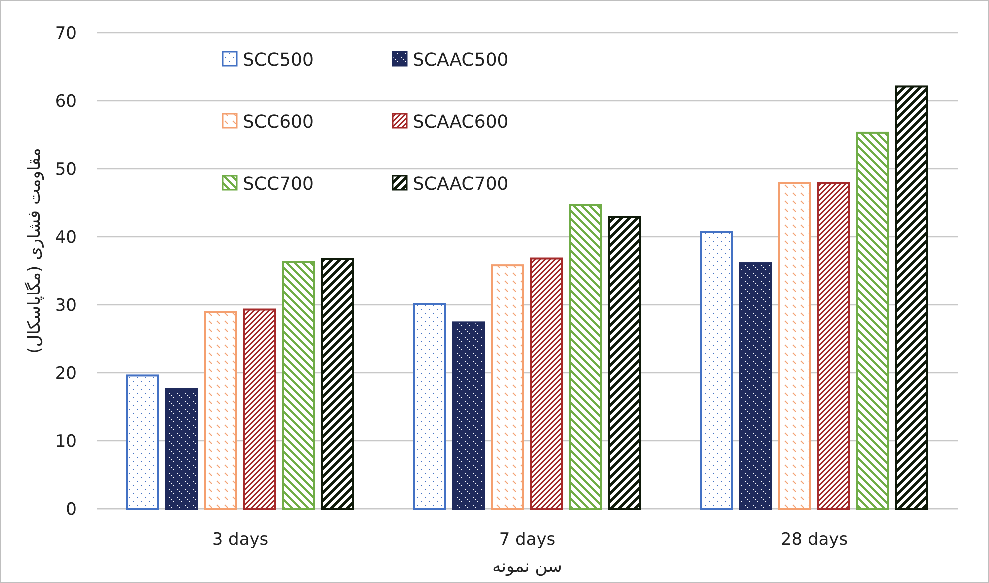  I want to click on y-tick-label: 20, so click(66, 374).